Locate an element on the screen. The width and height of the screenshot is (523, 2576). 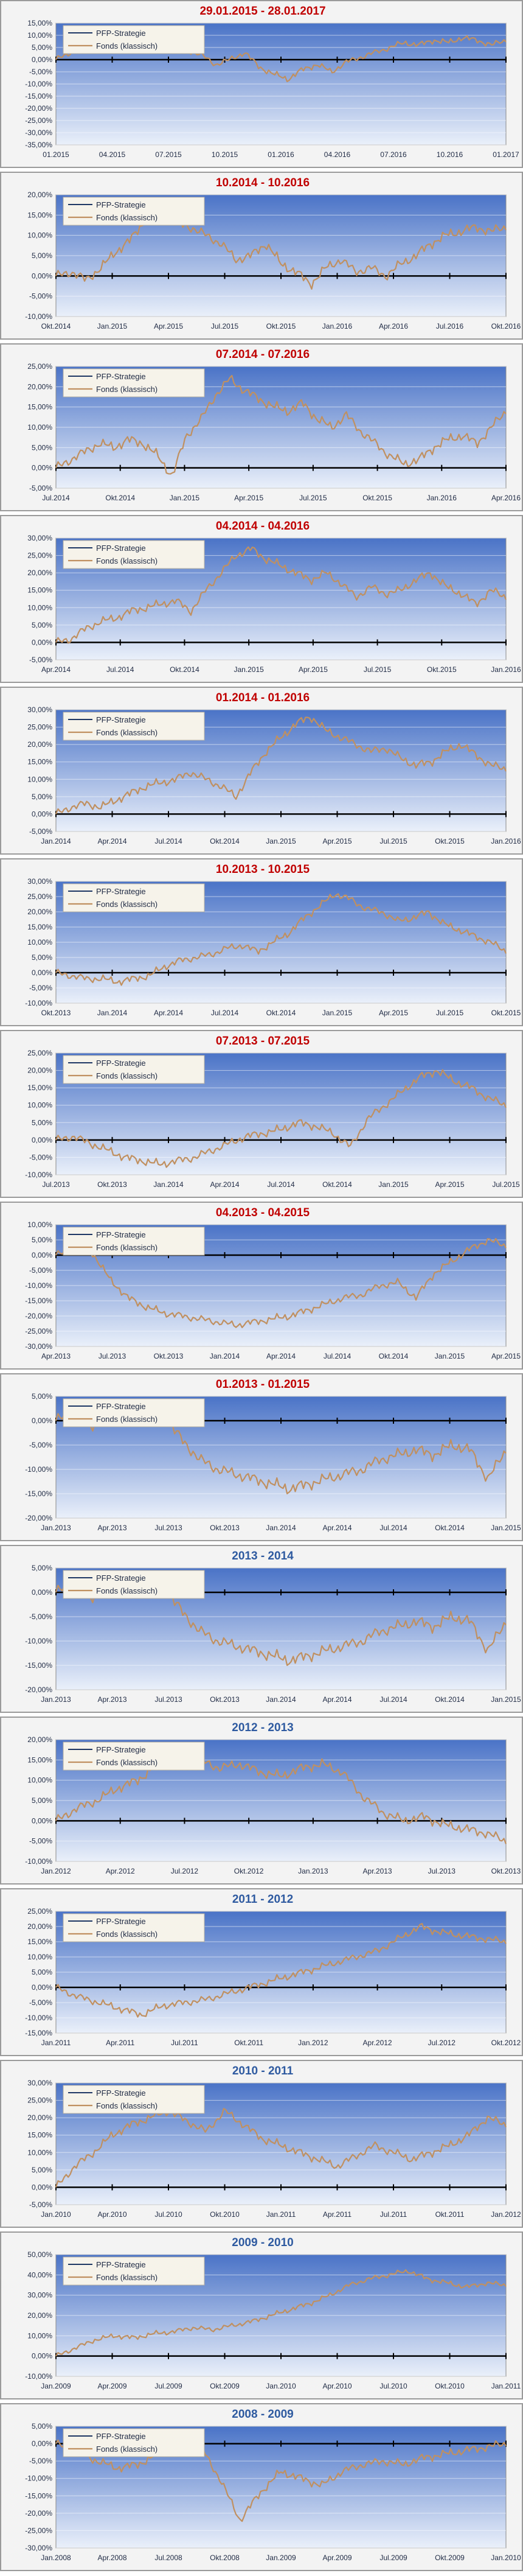
x-tick-label: Jul.2014 is located at coordinates (120, 669).